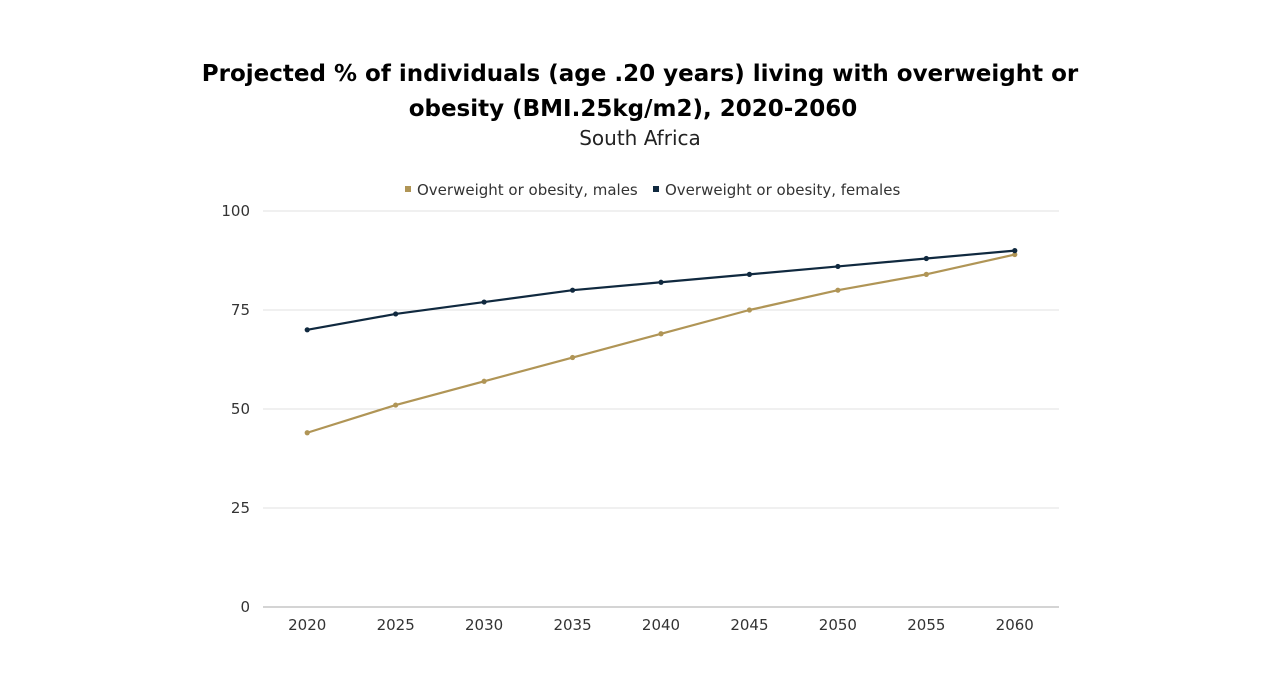 This screenshot has height=691, width=1280. What do you see at coordinates (782, 190) in the screenshot?
I see `legend-label-females: Overweight or obesity, females` at bounding box center [782, 190].